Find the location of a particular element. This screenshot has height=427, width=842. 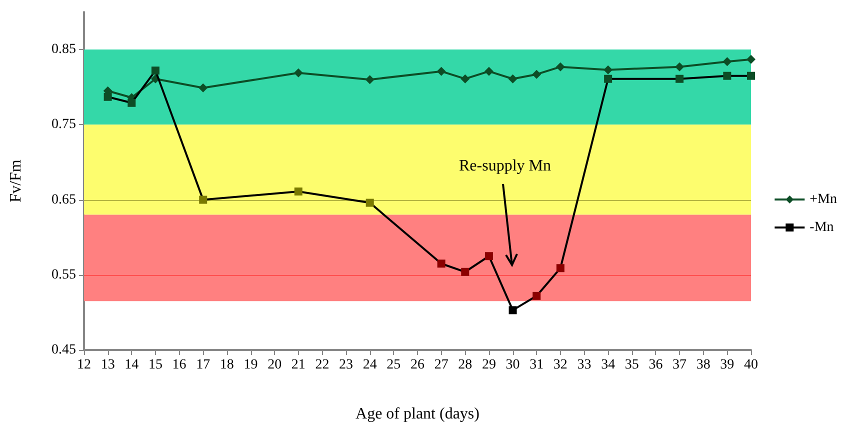

x-tick-label: 19 is located at coordinates (251, 365).